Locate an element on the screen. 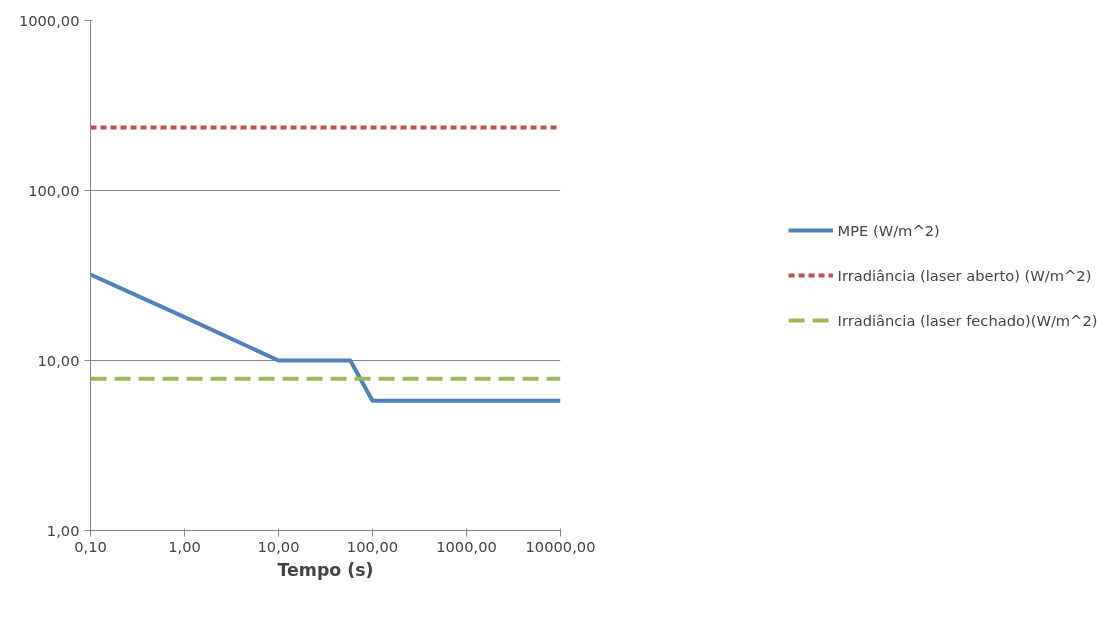 The width and height of the screenshot is (1111, 635). x-tick-label: 0,10 is located at coordinates (90, 546).